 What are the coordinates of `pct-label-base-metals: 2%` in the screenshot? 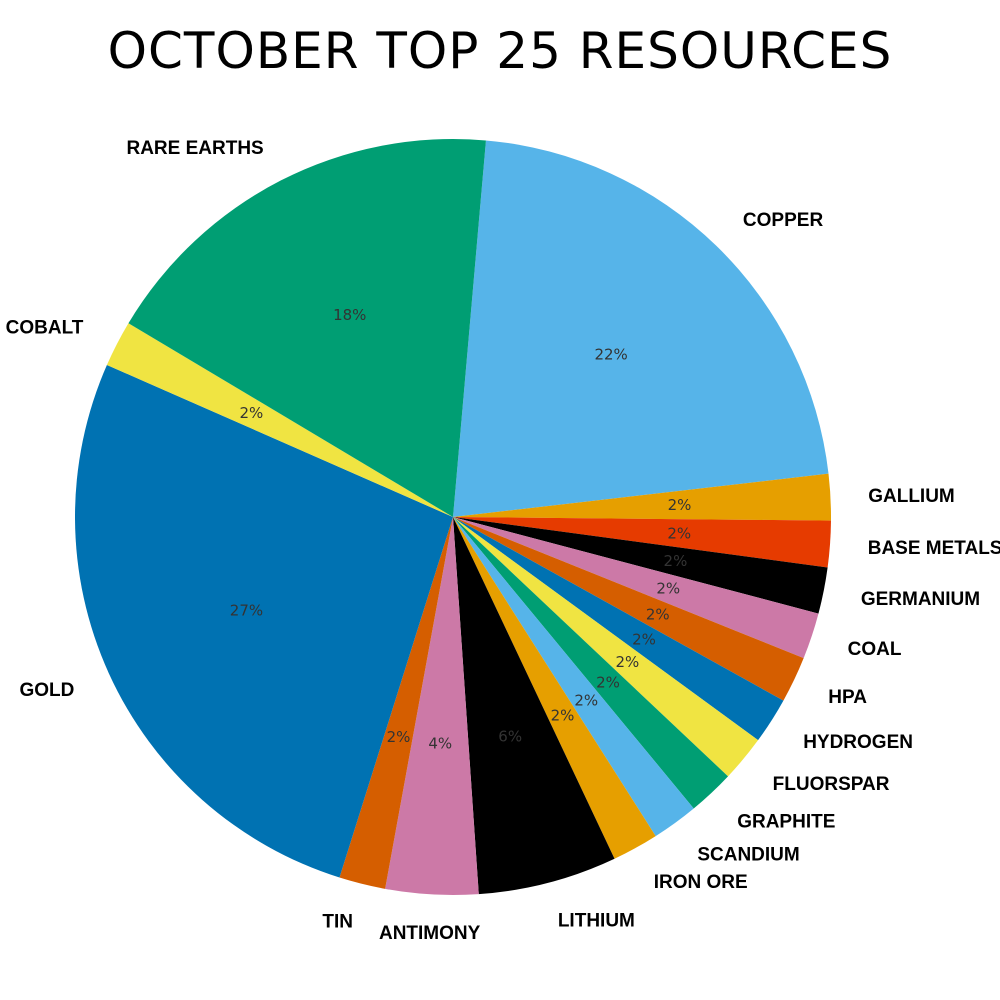 It's located at (679, 533).